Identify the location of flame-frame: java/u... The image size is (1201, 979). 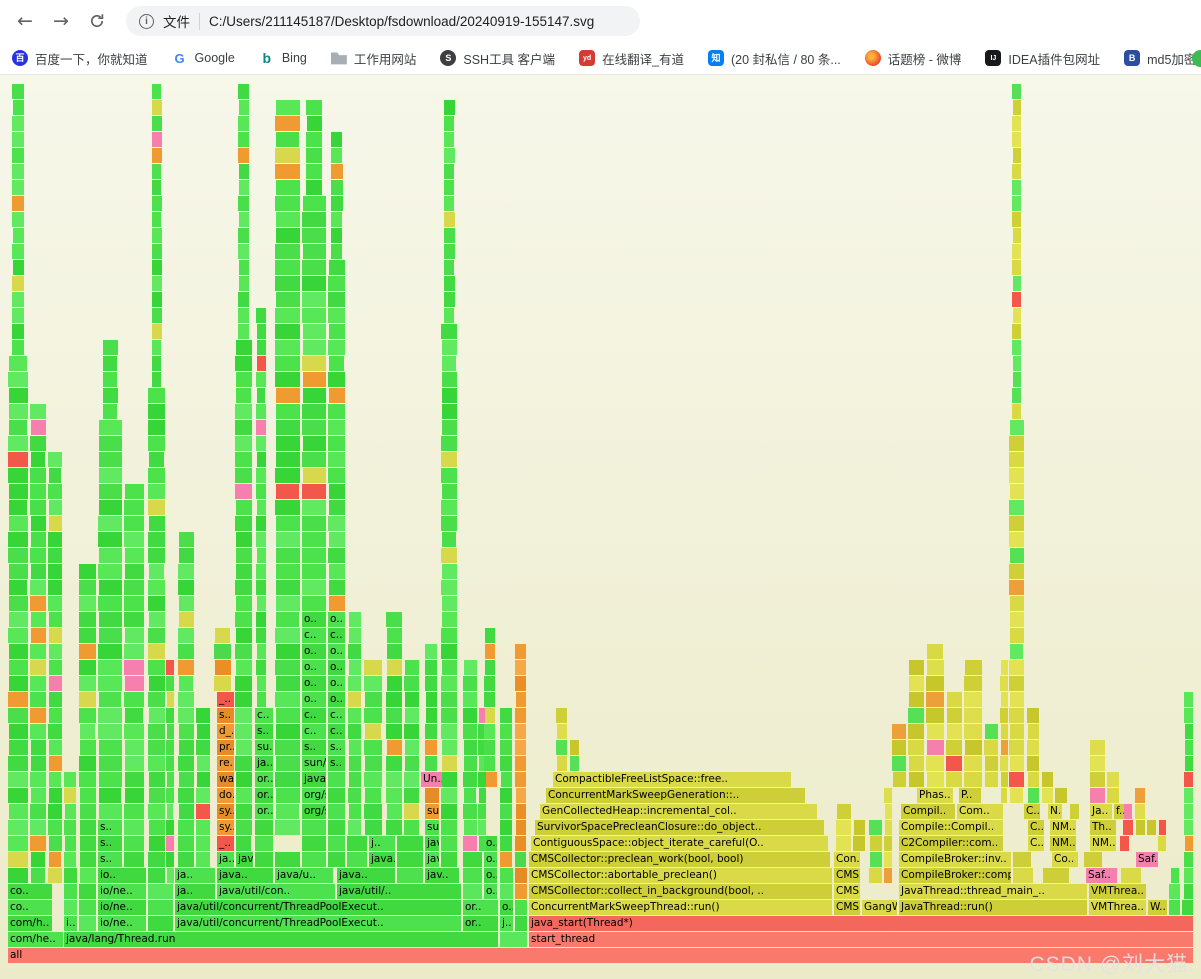
(304, 875).